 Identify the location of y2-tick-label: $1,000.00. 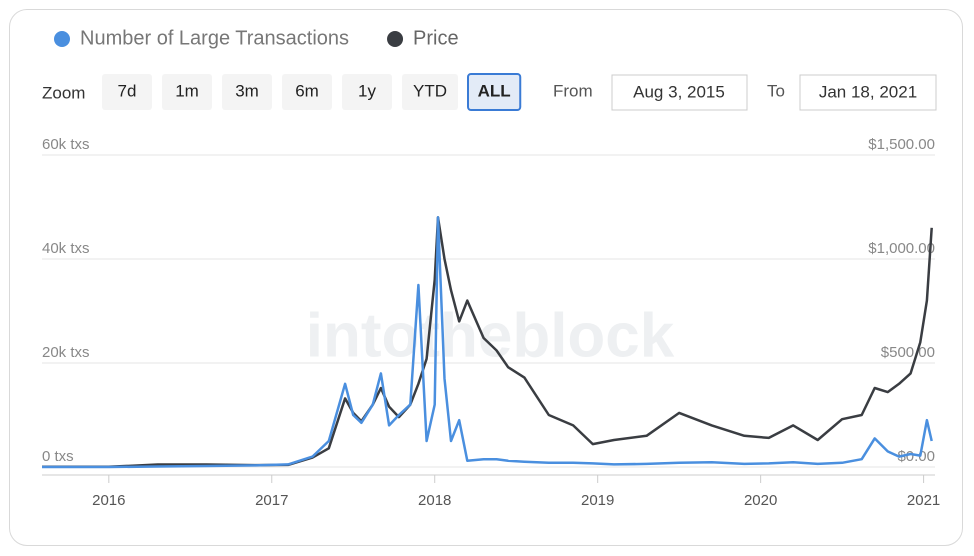
(901, 248).